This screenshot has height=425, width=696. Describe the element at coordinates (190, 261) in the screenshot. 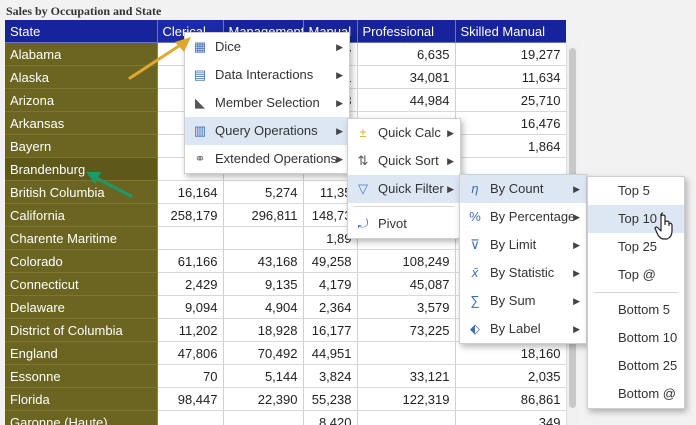

I see `table-cell: 61,166` at that location.